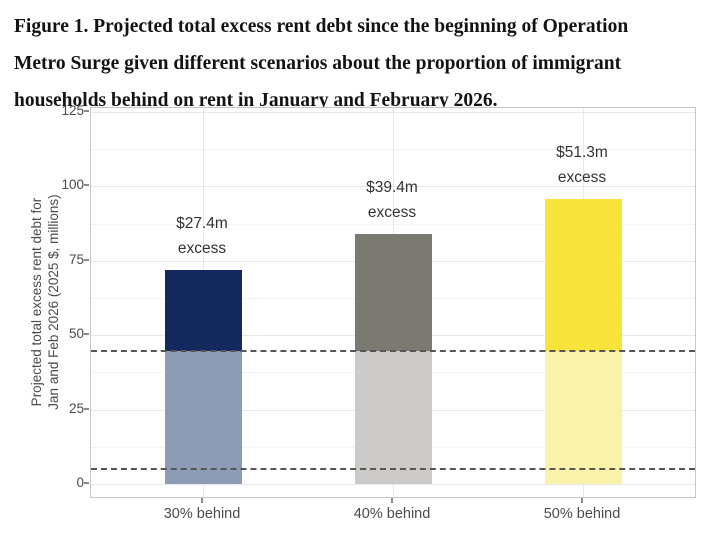 This screenshot has width=719, height=540. What do you see at coordinates (72, 185) in the screenshot?
I see `y-tick-label: 100` at bounding box center [72, 185].